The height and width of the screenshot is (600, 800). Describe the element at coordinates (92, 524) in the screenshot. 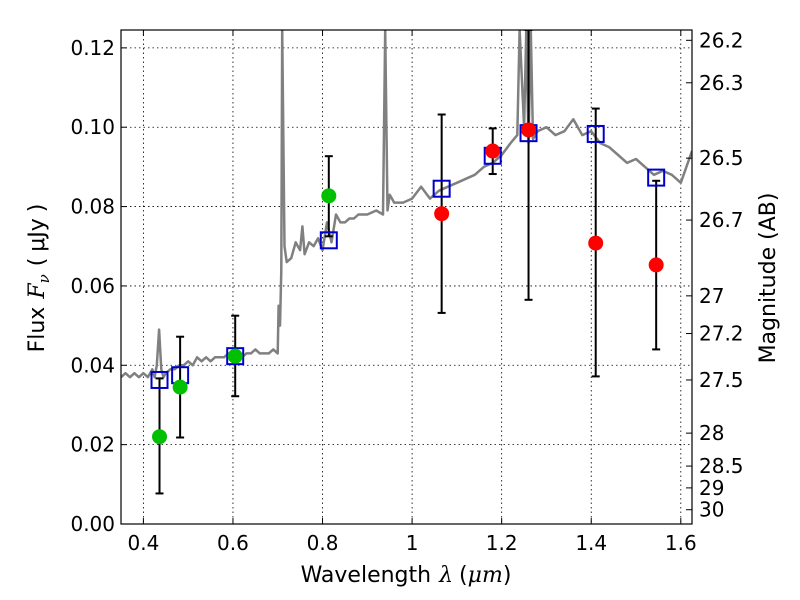

I see `y-tick-label: 0.00` at that location.